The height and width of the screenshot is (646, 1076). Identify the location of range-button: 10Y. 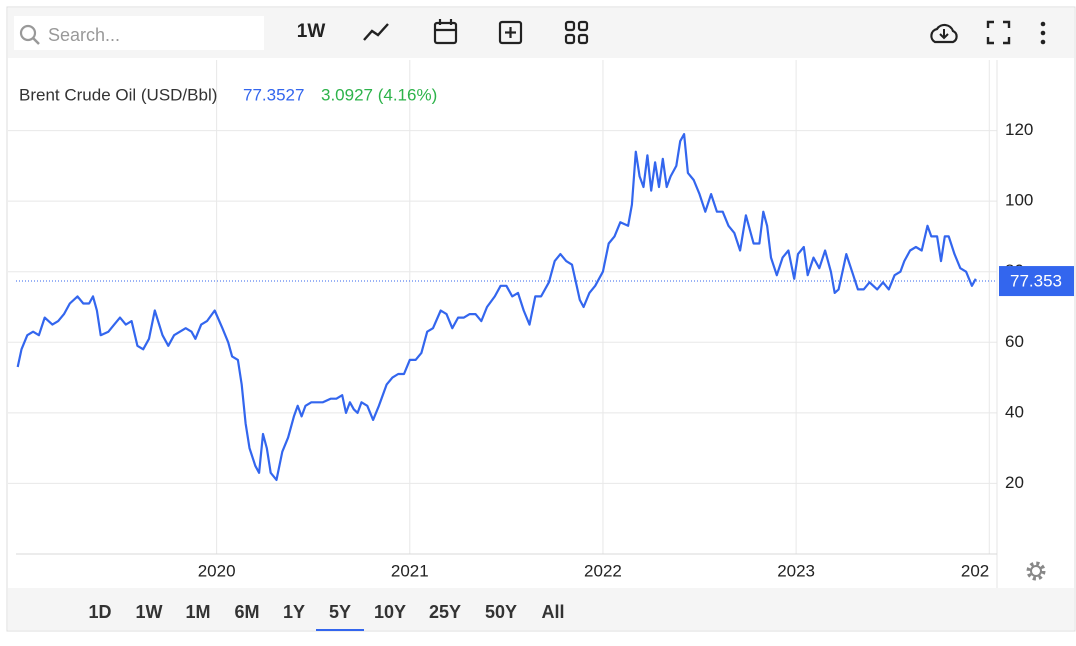
(390, 612).